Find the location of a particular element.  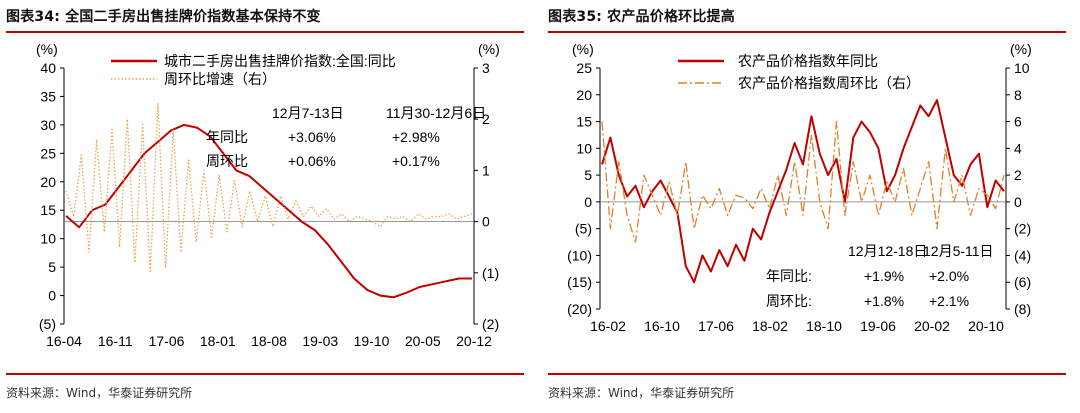

y-tick-label-left: (10) is located at coordinates (579, 255).